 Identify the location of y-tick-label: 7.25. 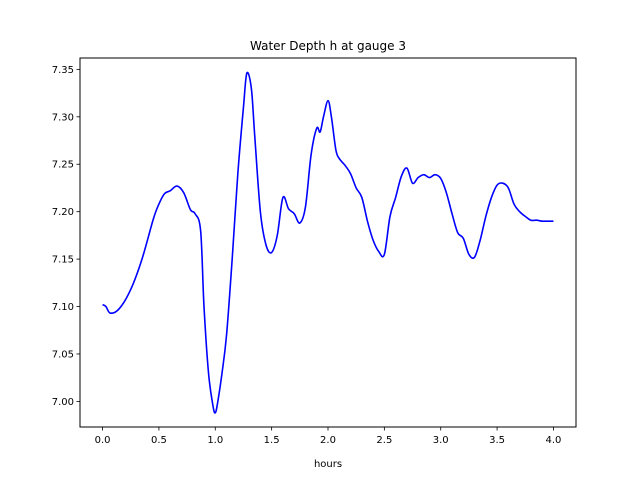
(63, 165).